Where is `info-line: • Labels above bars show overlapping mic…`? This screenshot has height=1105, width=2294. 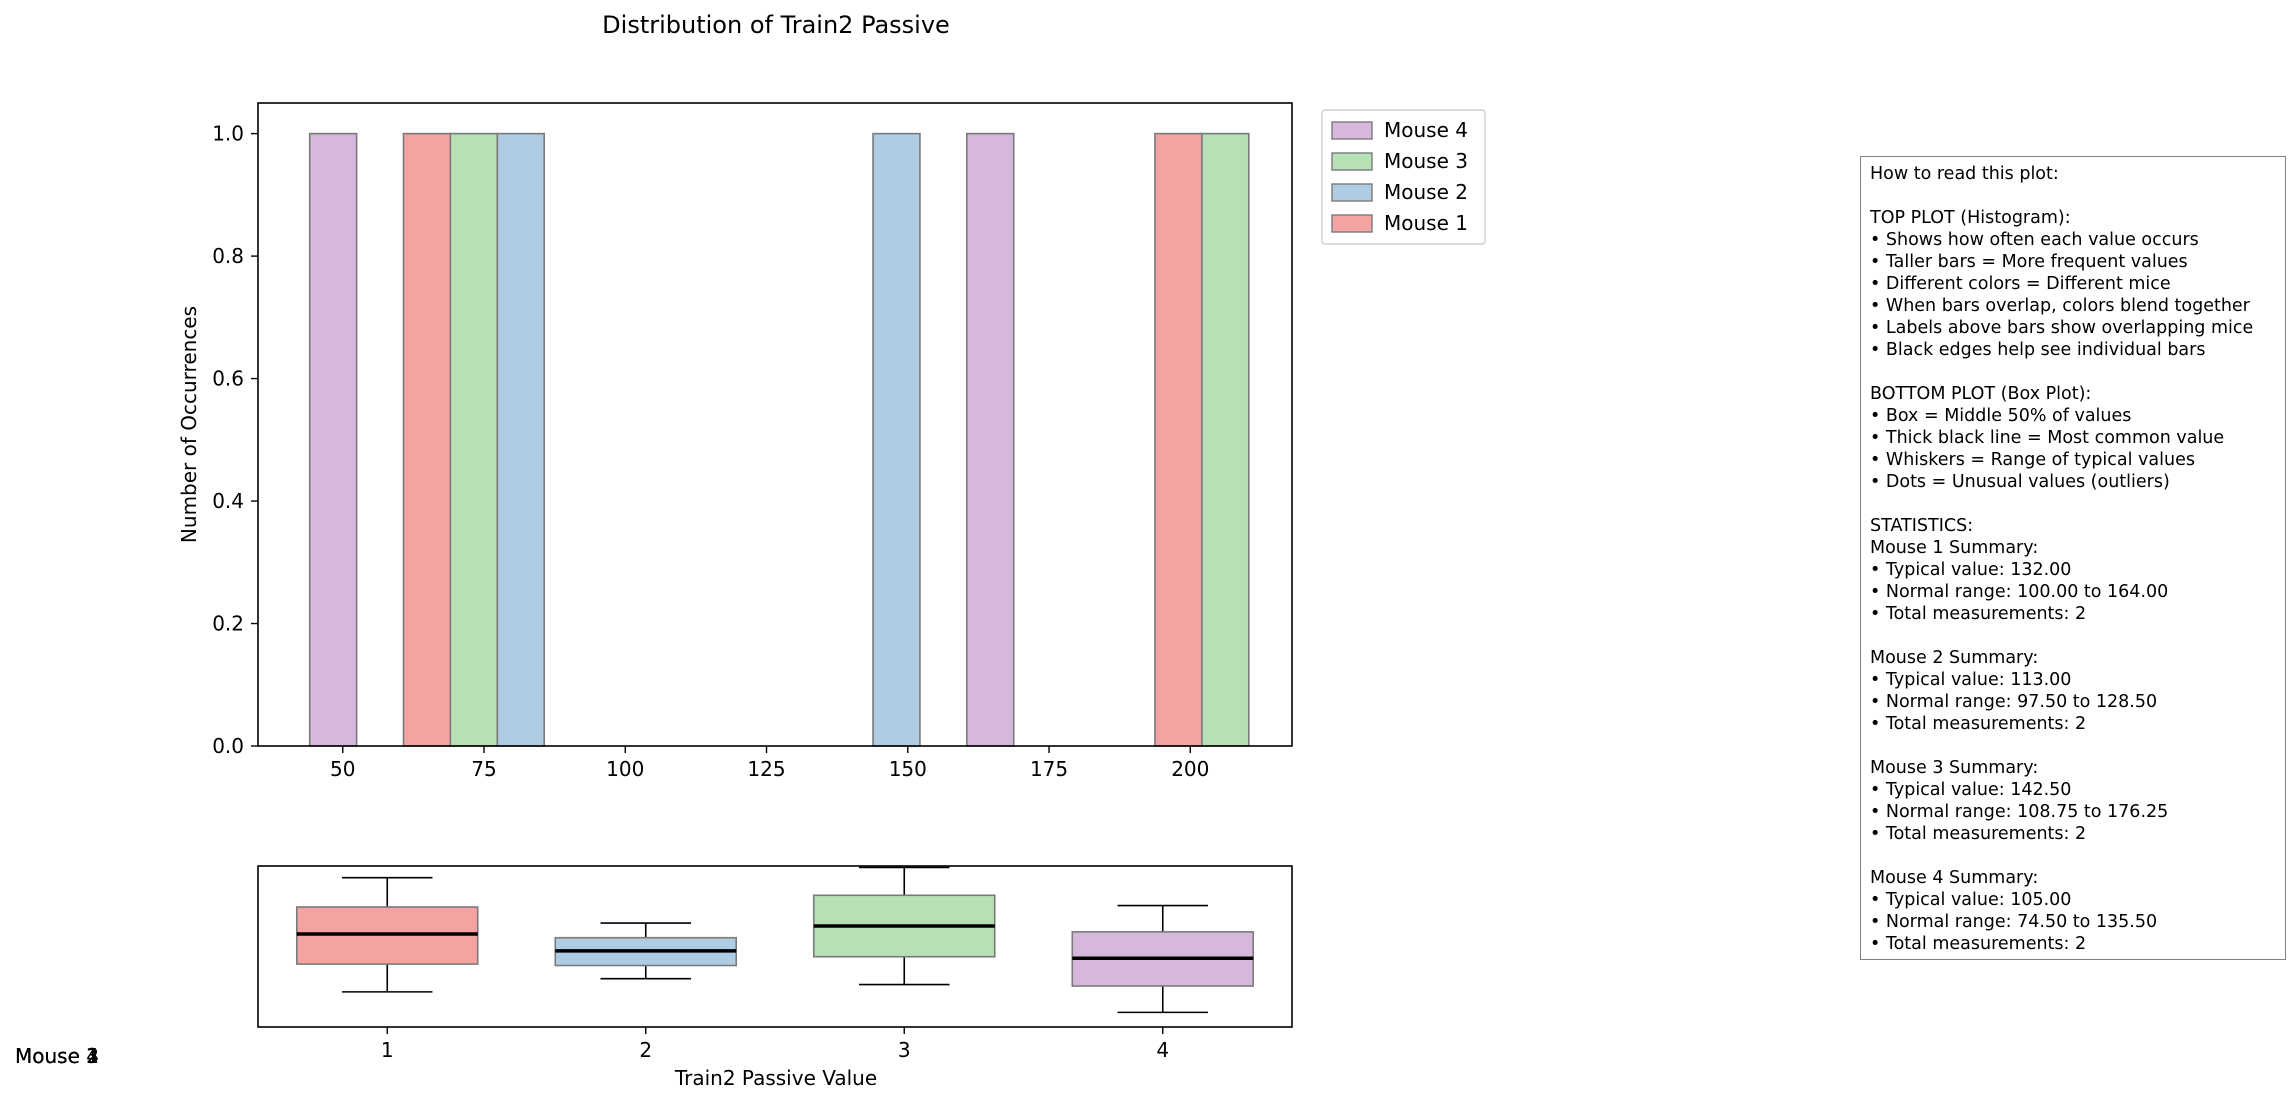
info-line: • Labels above bars show overlapping mic… is located at coordinates (2062, 328).